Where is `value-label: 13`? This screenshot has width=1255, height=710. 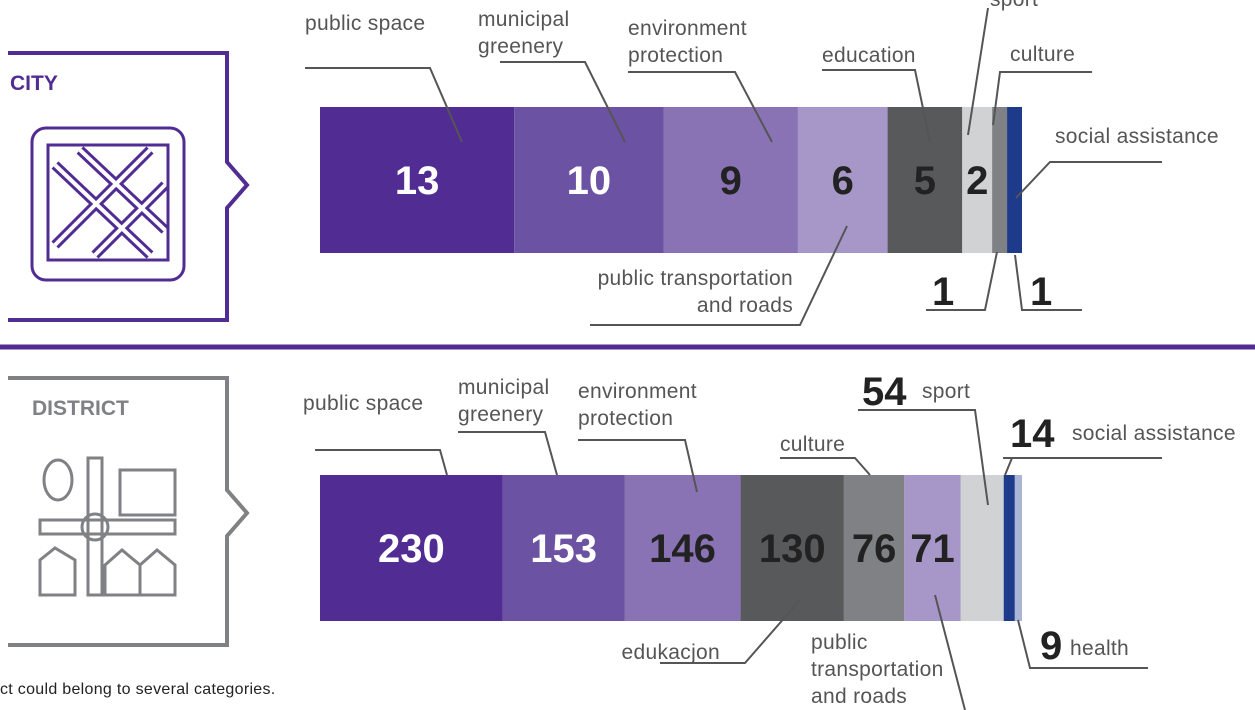 value-label: 13 is located at coordinates (417, 181).